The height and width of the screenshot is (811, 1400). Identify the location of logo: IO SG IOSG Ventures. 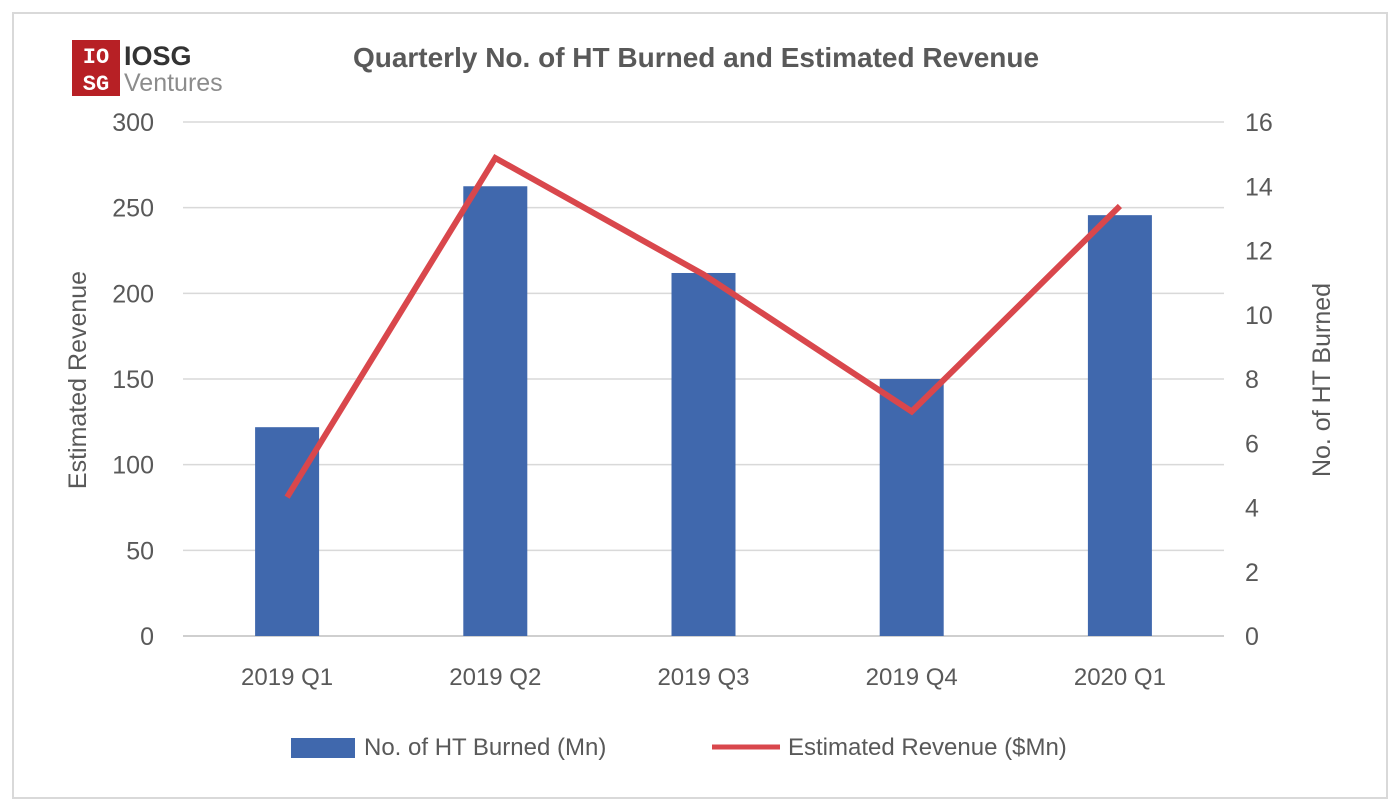
(147, 68).